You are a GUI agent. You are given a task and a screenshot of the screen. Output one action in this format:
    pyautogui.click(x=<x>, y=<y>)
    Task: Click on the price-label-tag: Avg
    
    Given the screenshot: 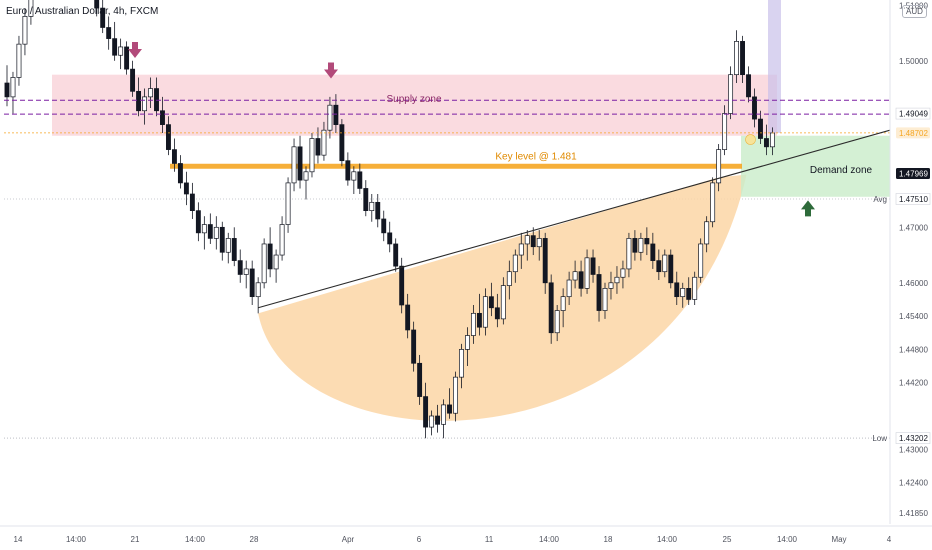 What is the action you would take?
    pyautogui.click(x=880, y=199)
    